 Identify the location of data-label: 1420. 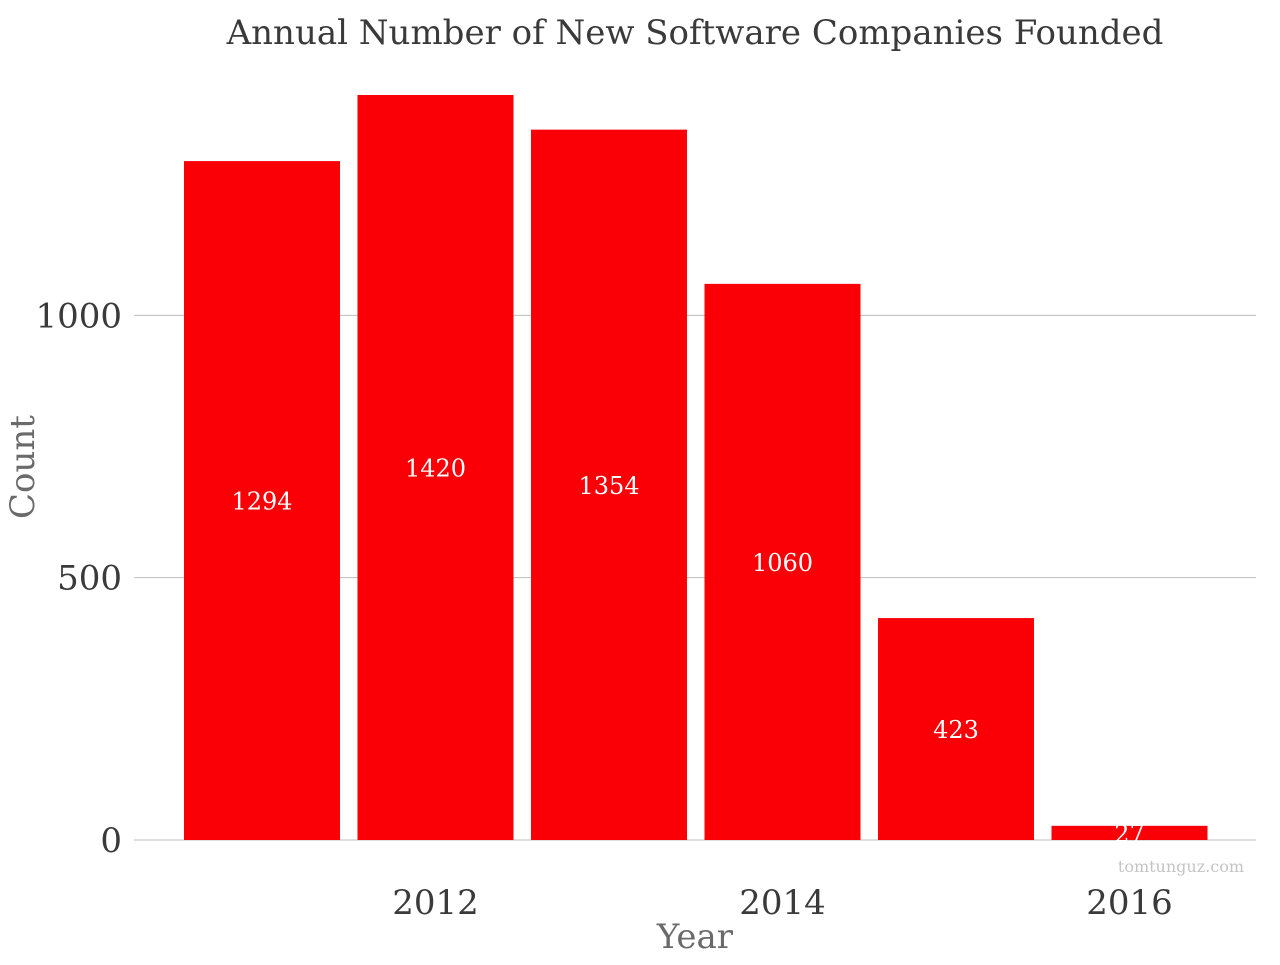
(435, 469).